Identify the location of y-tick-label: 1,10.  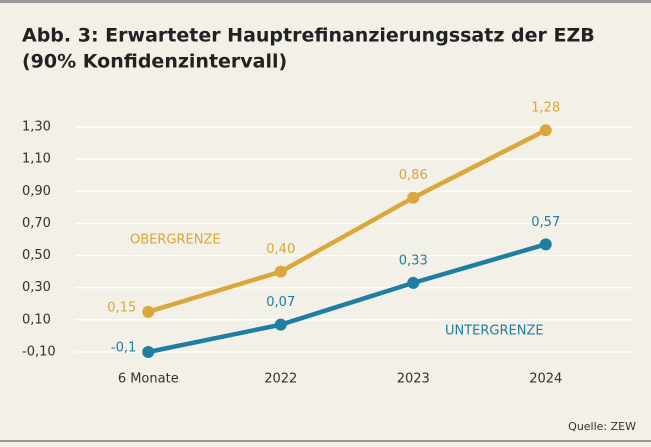
(36, 159).